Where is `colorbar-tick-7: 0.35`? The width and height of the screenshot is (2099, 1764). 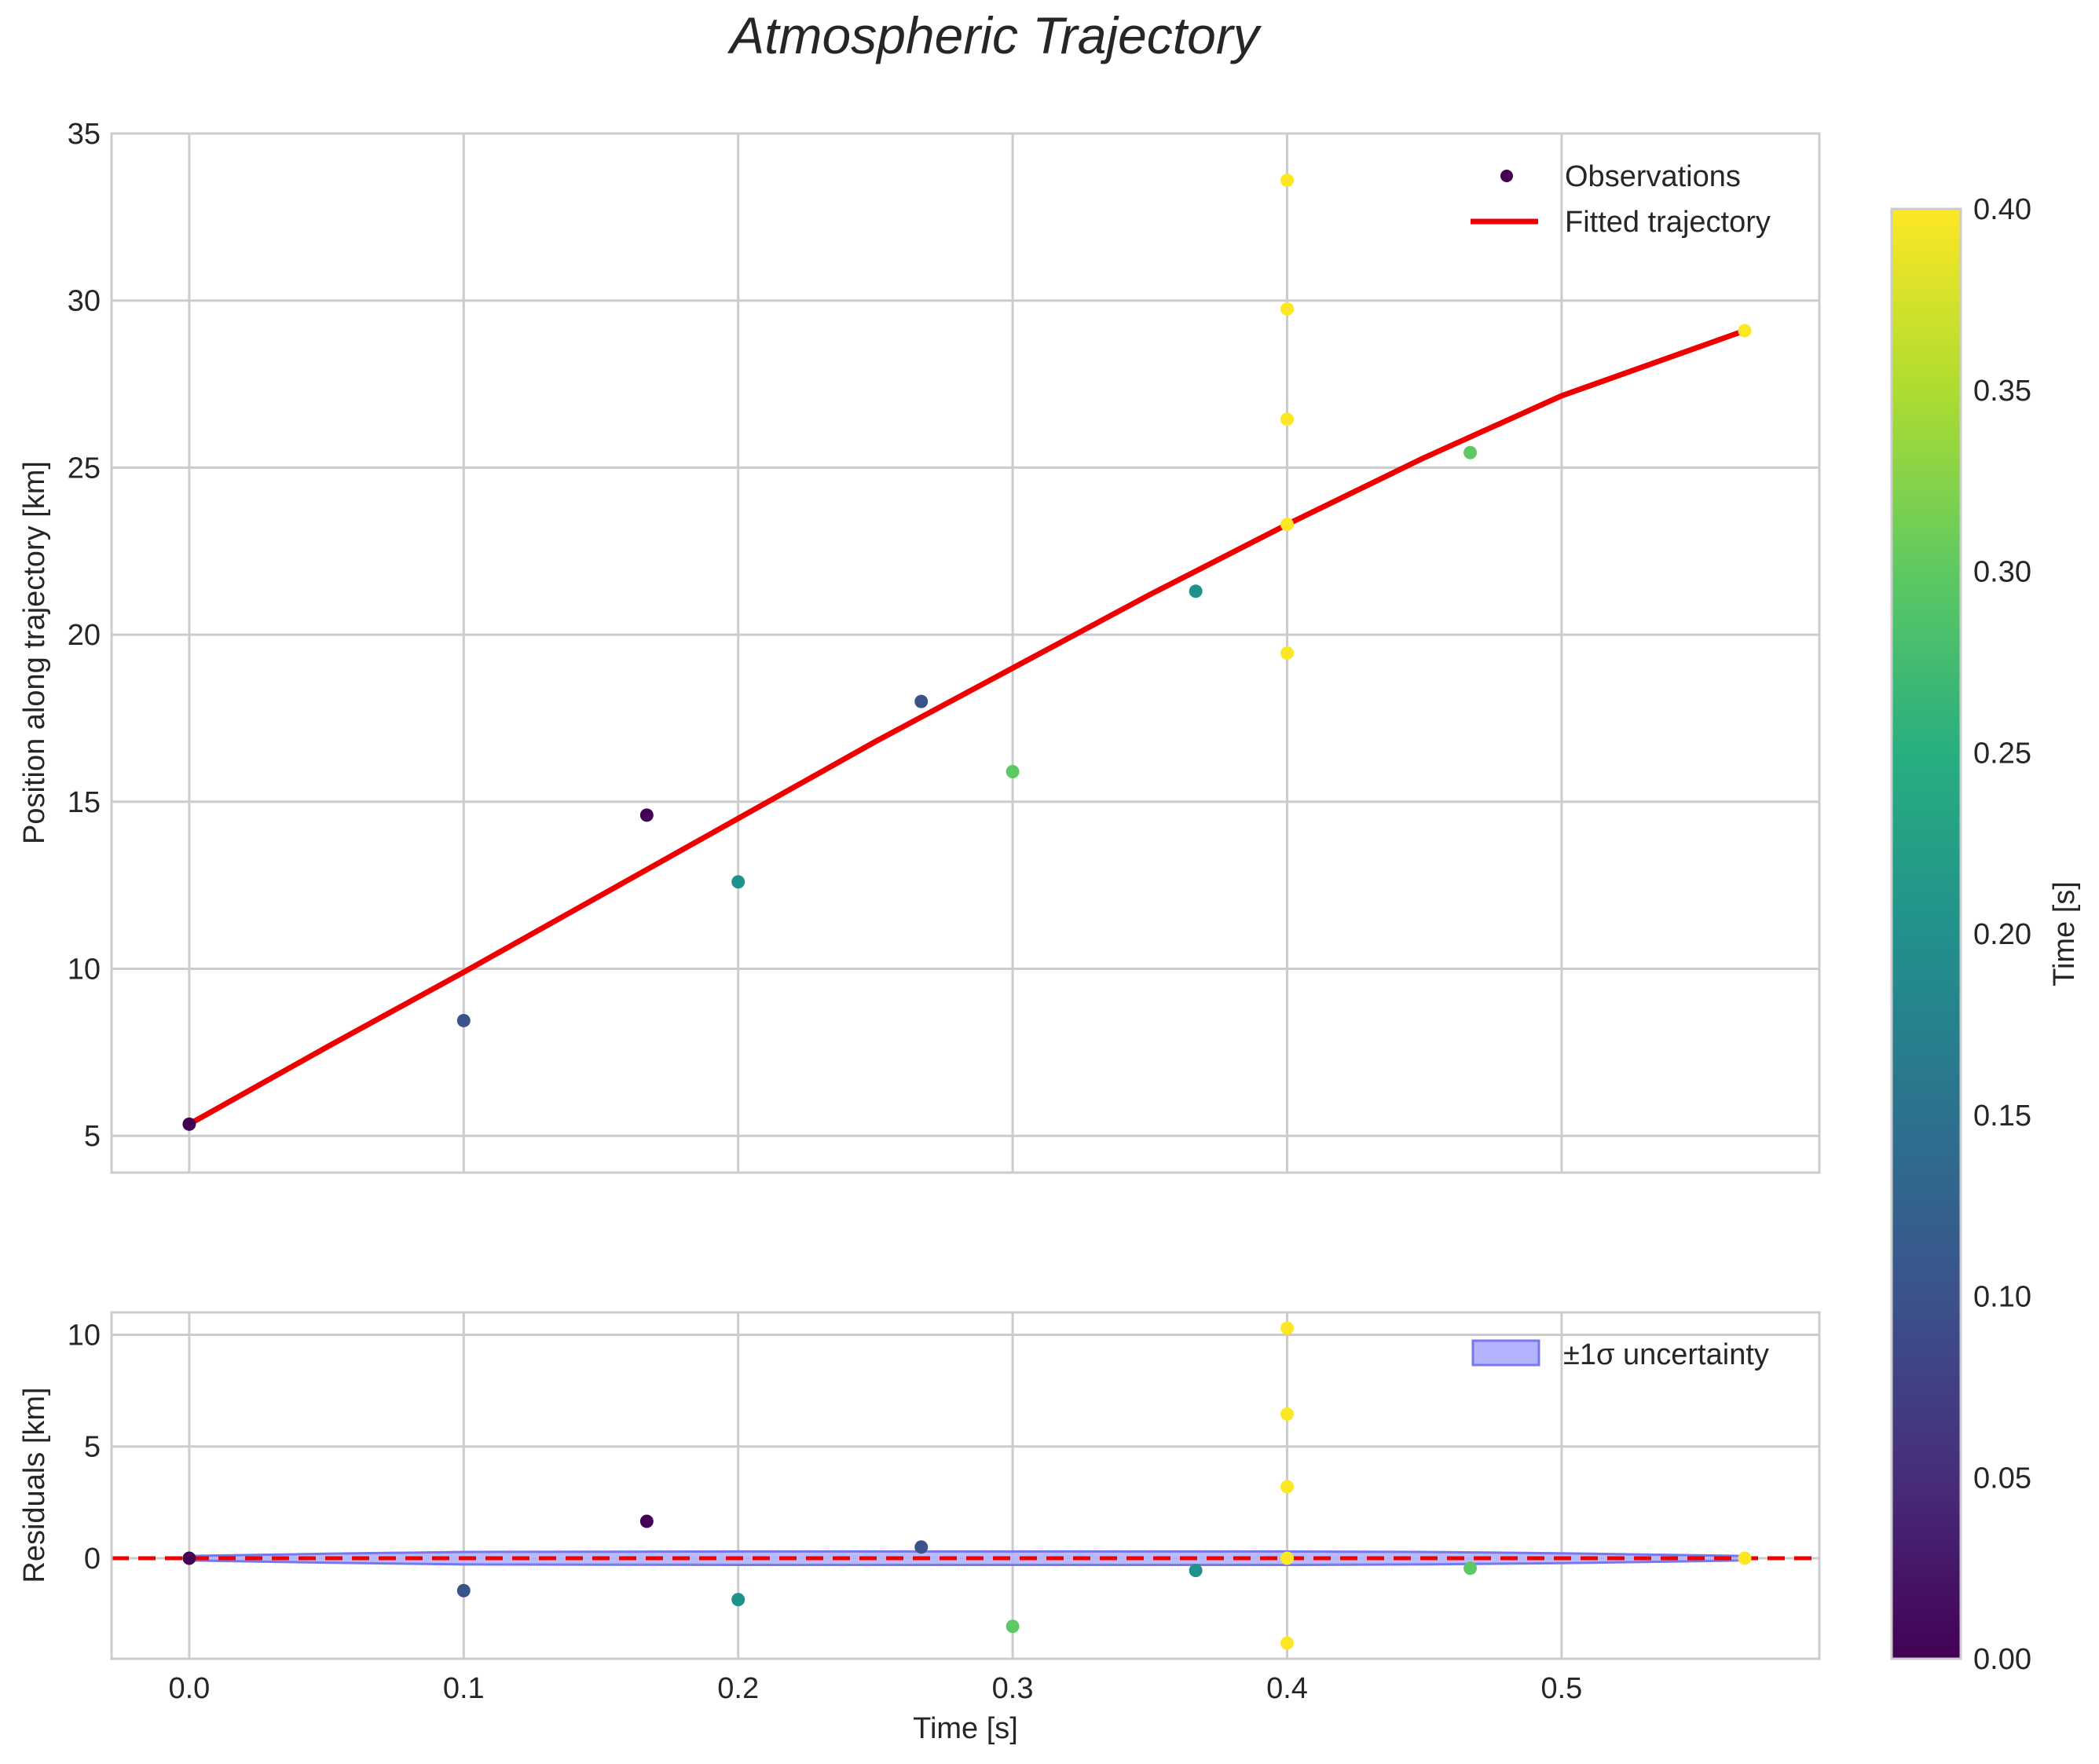
colorbar-tick-7: 0.35 is located at coordinates (2002, 392).